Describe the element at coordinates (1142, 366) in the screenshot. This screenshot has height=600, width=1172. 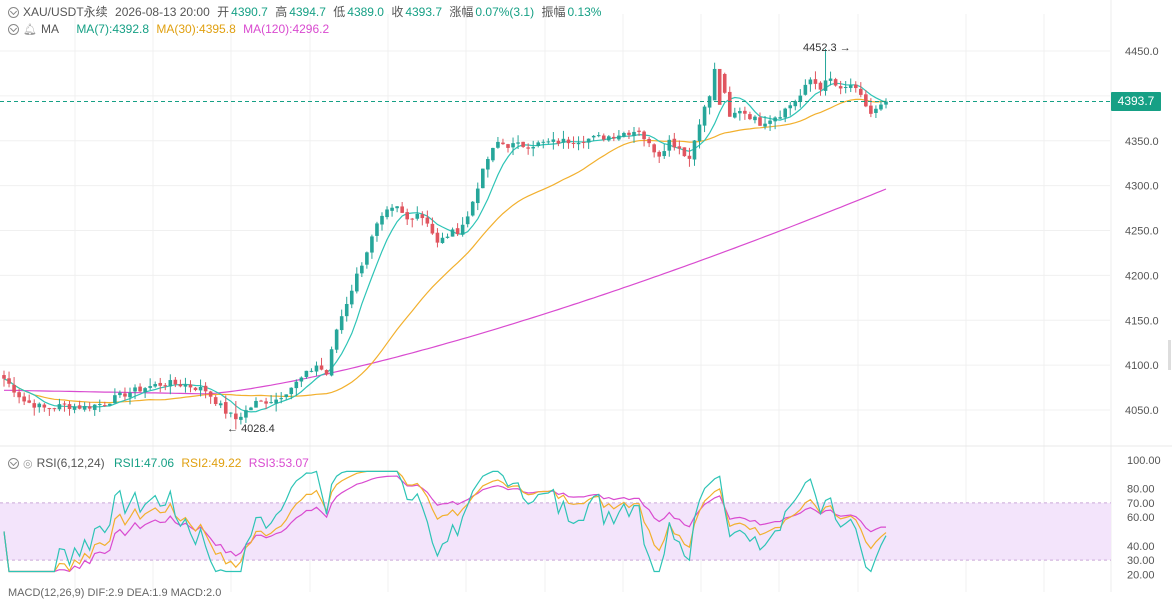
I see `price-axis-tick: 4100.0` at that location.